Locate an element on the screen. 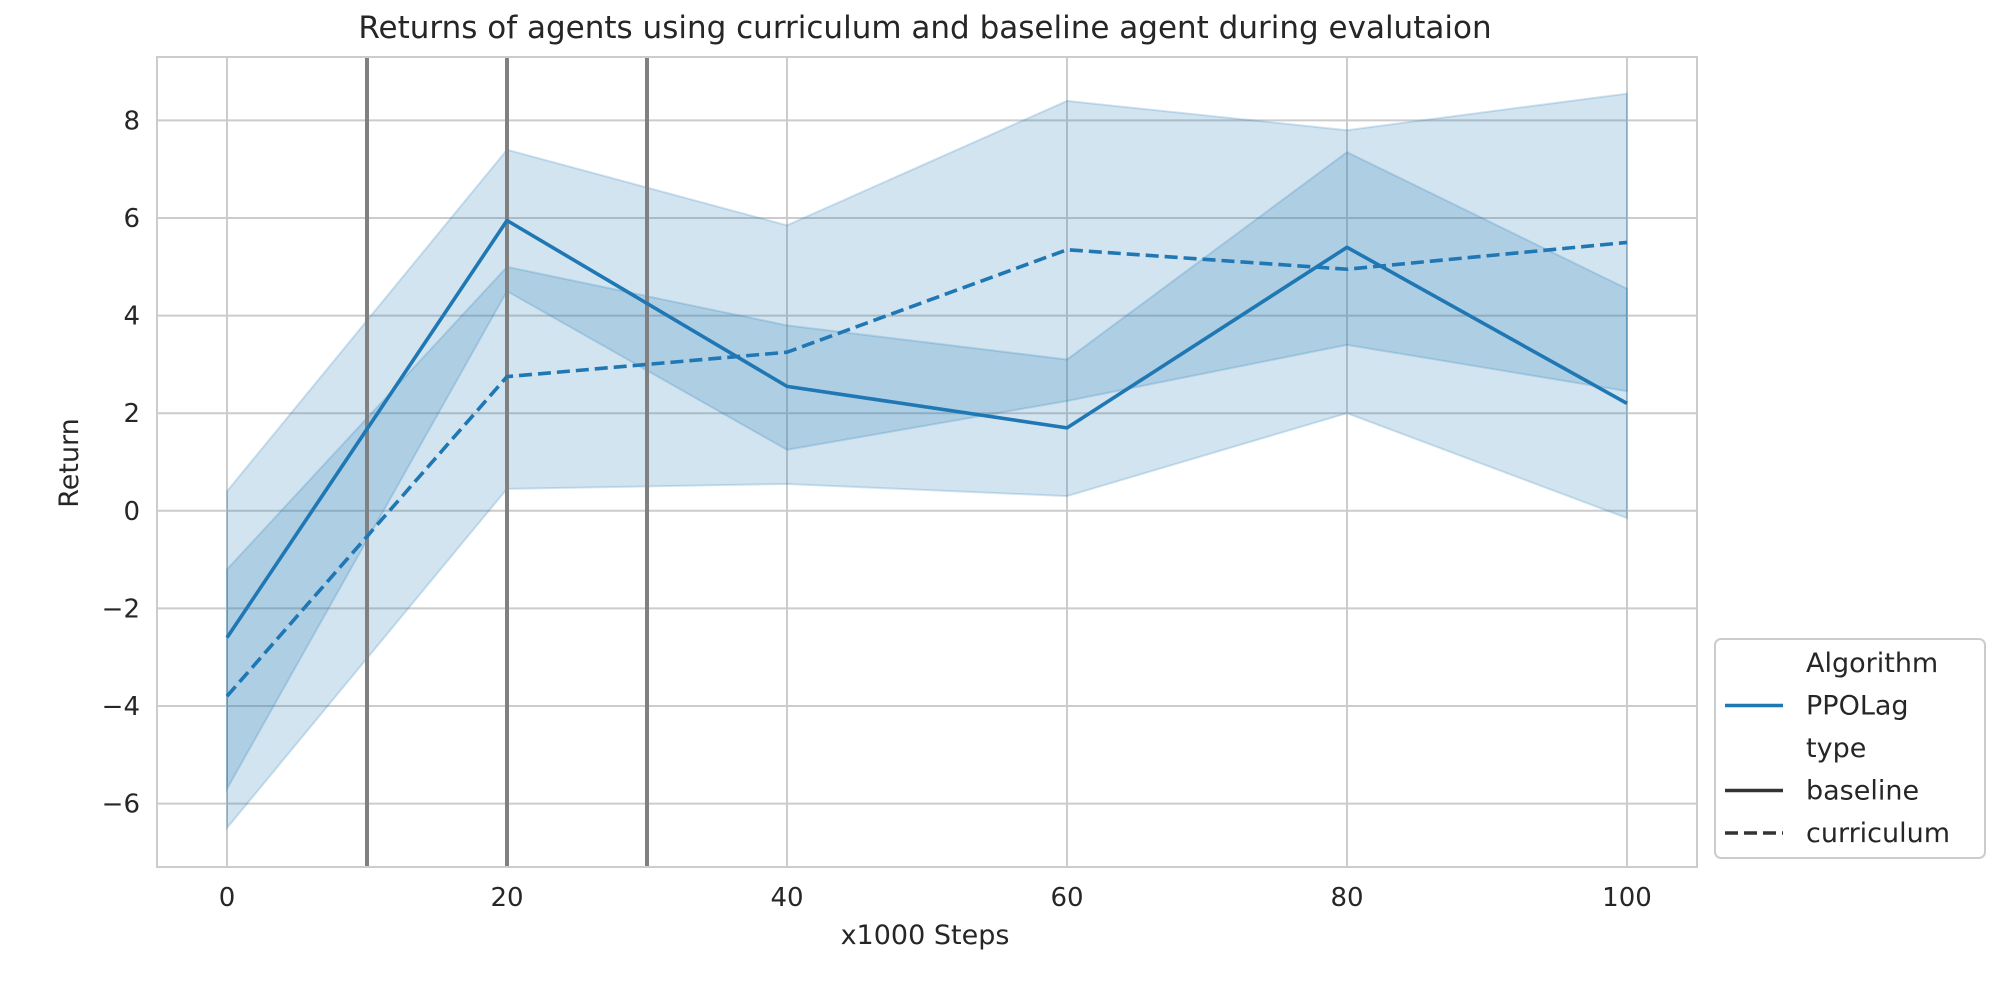 The height and width of the screenshot is (1000, 2000). legend-label-PPOLag: PPOLag is located at coordinates (1857, 706).